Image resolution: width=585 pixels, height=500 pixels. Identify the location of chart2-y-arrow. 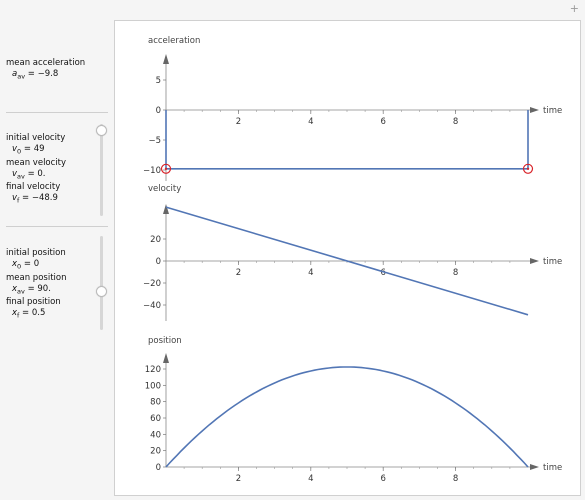
(166, 209).